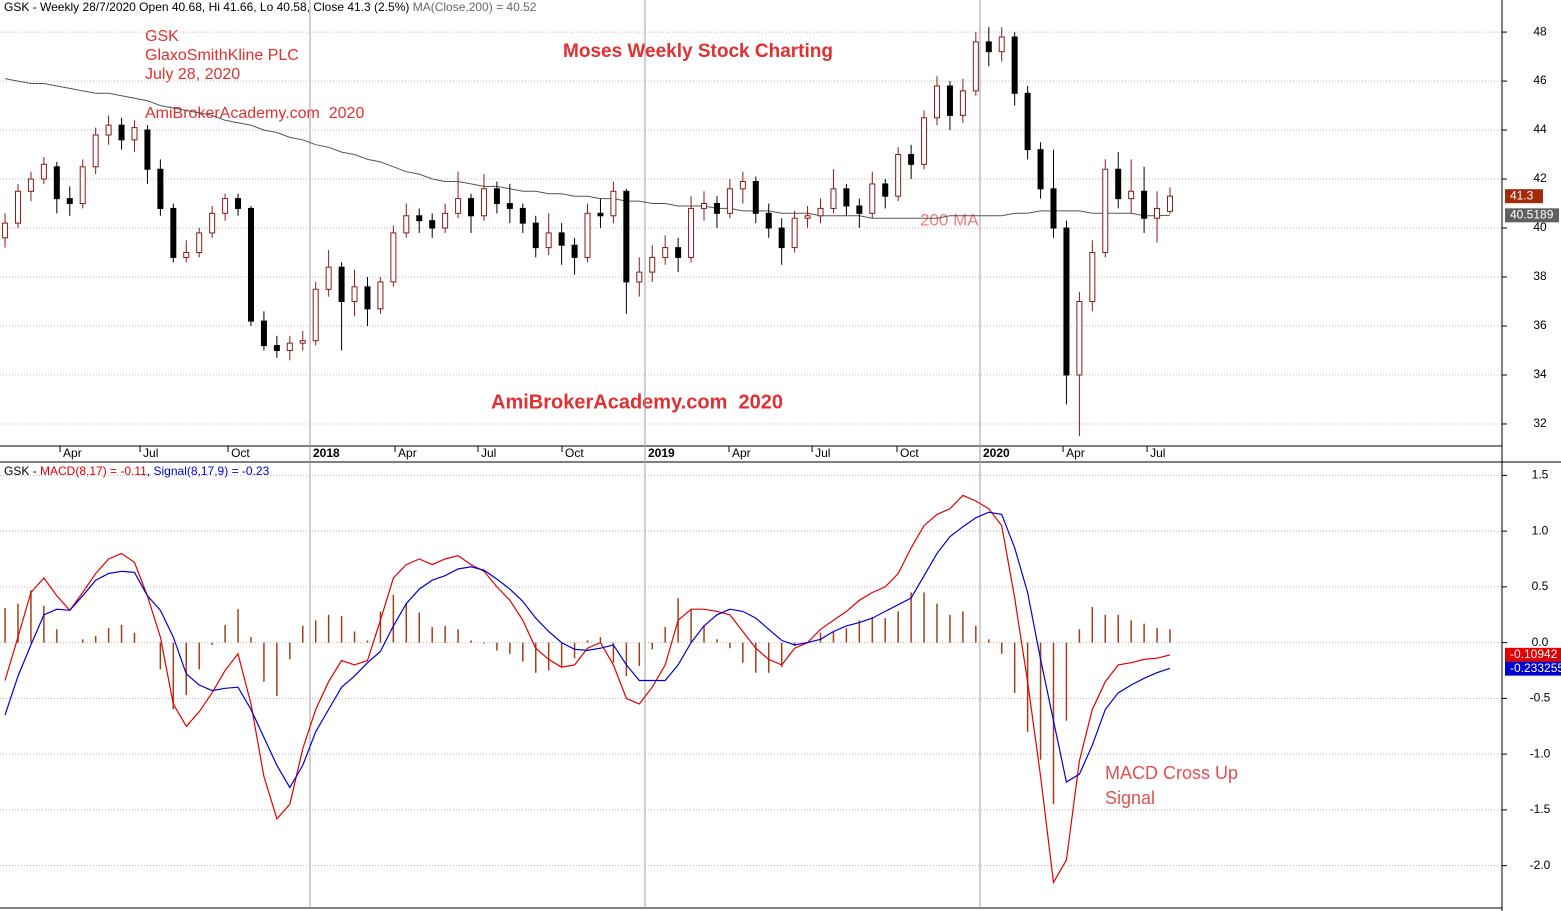  Describe the element at coordinates (1540, 586) in the screenshot. I see `y-tick-label: 0.5` at that location.